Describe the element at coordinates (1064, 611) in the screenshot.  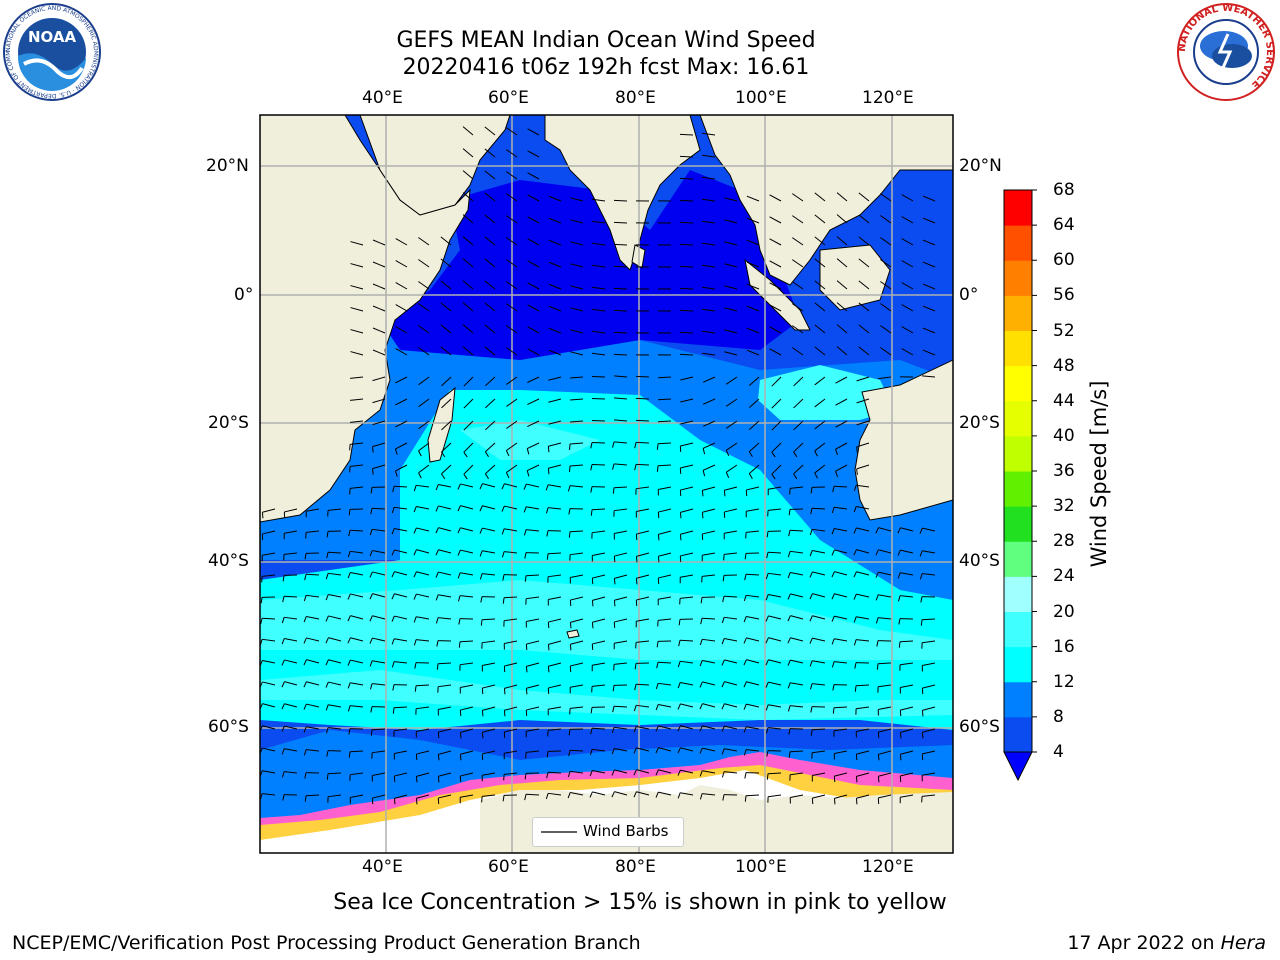
I see `colorbar-tick-label: 20` at that location.